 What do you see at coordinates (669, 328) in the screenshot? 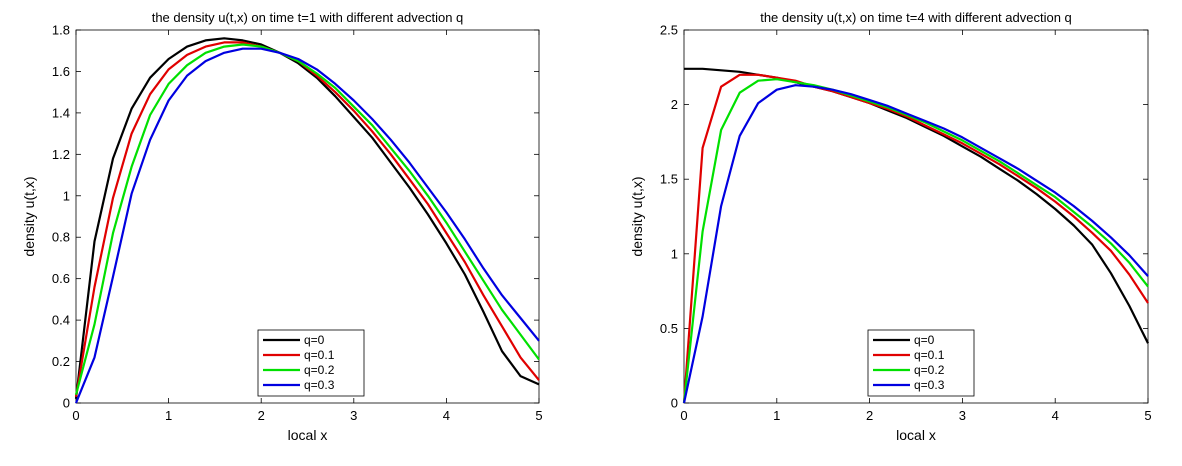
I see `y-tick-label: 0.5` at bounding box center [669, 328].